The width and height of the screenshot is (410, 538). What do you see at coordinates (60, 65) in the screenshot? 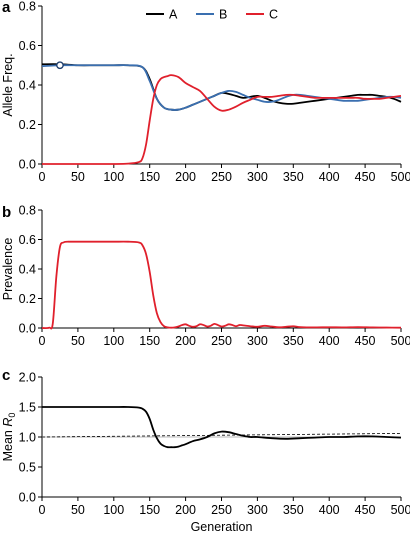
I see `initial-frequency-marker` at bounding box center [60, 65].